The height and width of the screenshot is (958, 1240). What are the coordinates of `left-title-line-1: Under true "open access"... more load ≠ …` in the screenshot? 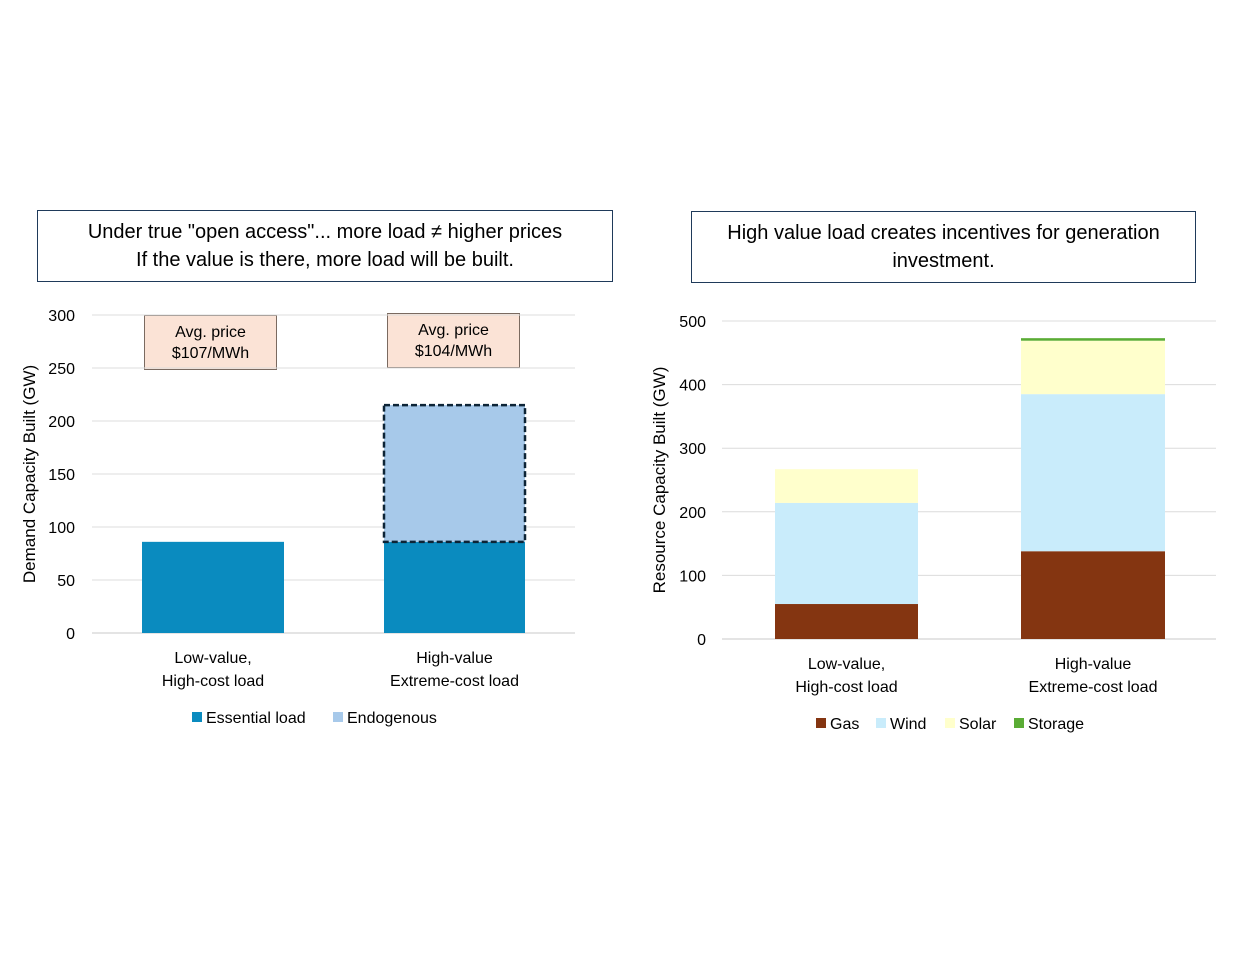 It's located at (325, 232).